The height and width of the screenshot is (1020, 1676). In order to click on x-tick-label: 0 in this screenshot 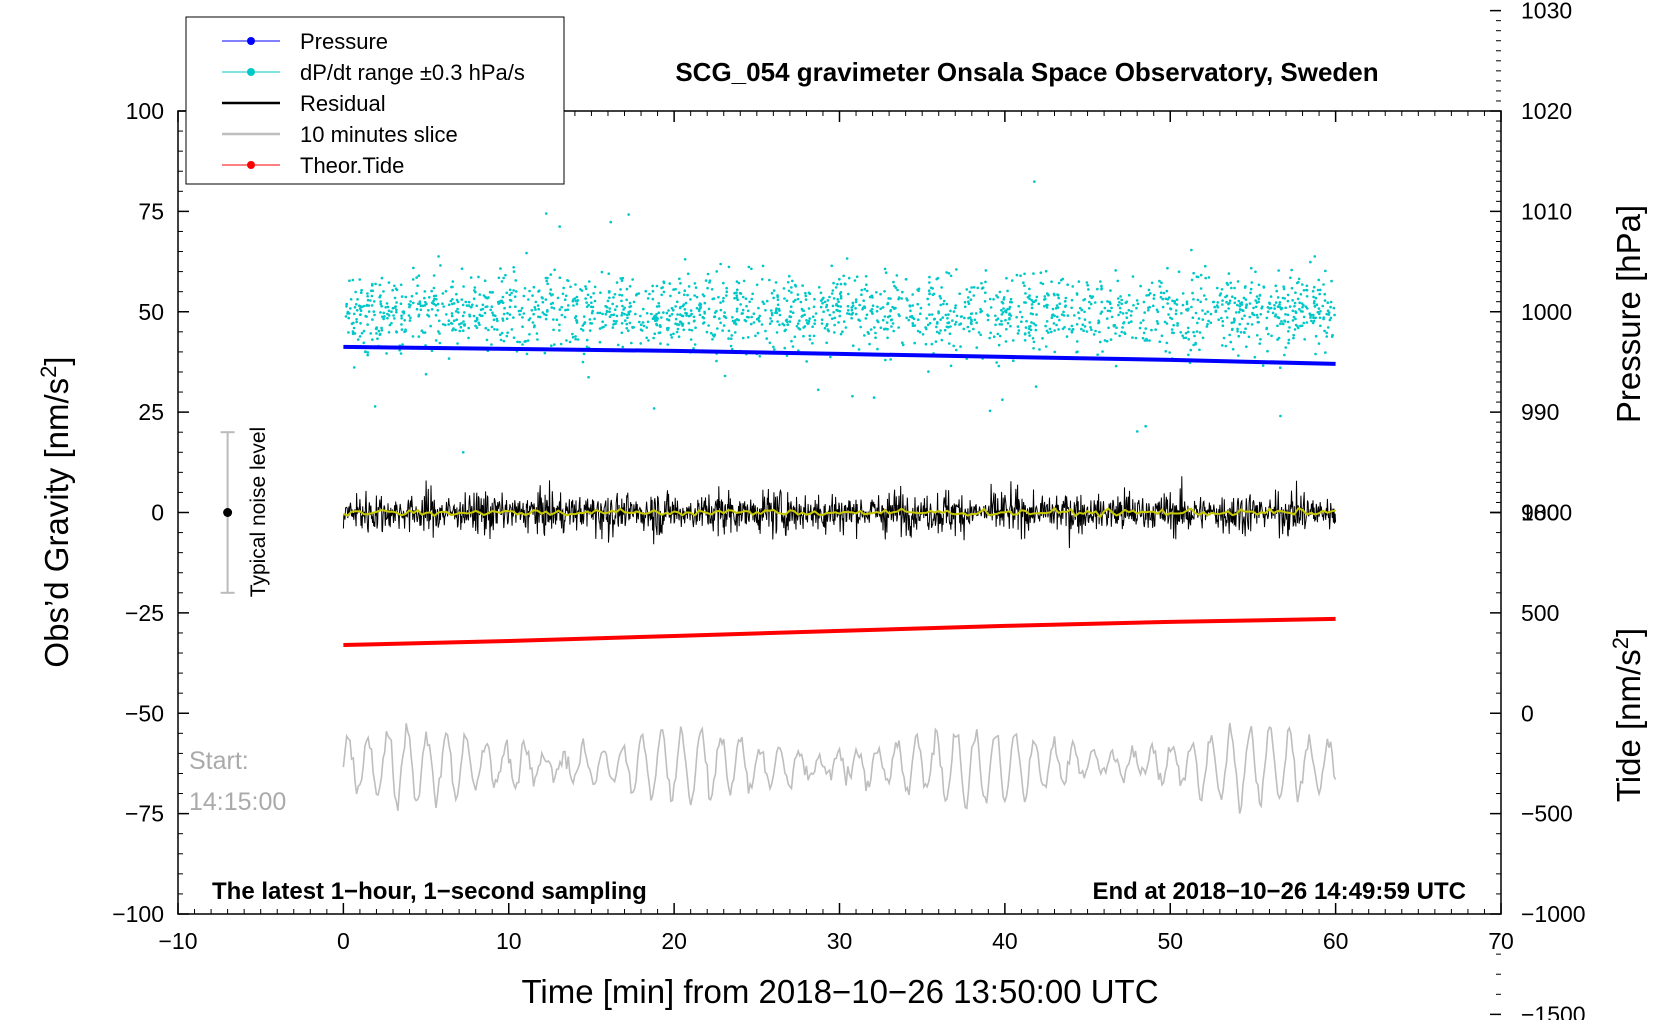, I will do `click(343, 941)`.